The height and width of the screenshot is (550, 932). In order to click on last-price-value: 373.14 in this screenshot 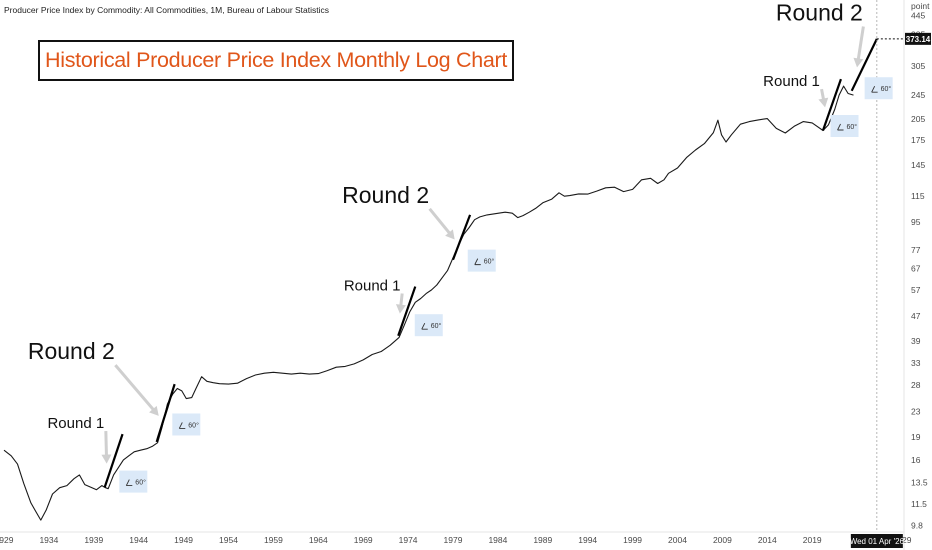, I will do `click(918, 39)`.